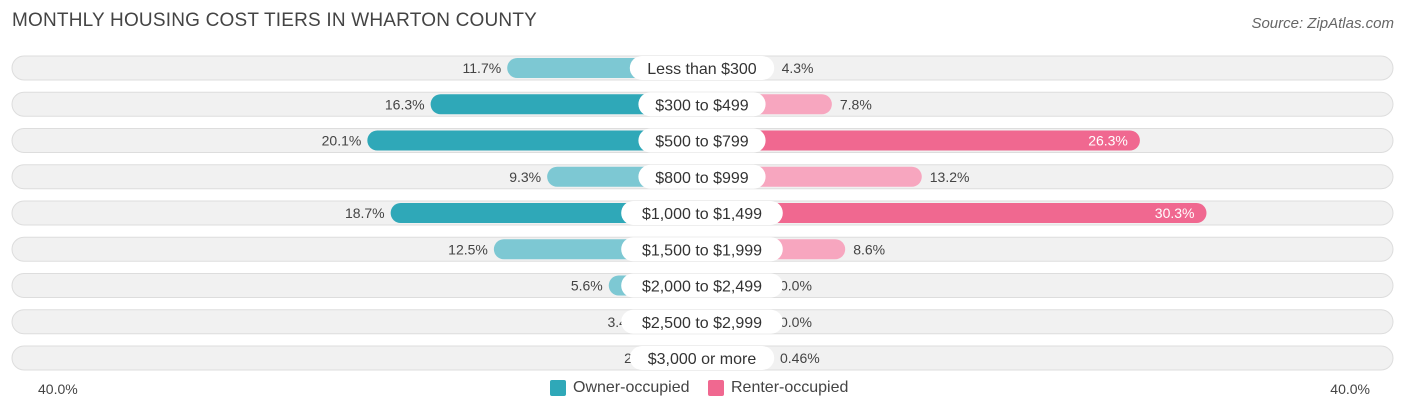 The image size is (1406, 414). What do you see at coordinates (631, 387) in the screenshot?
I see `legend-label-owner: Owner-occupied` at bounding box center [631, 387].